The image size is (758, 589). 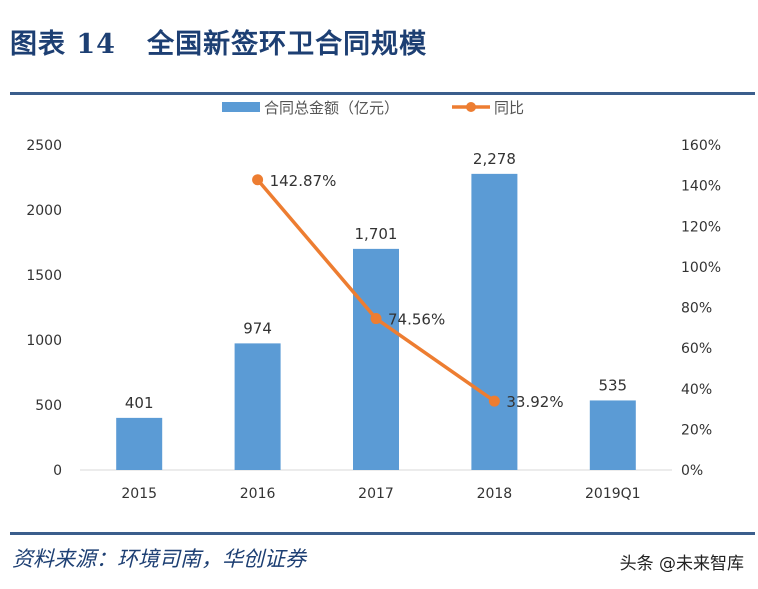 What do you see at coordinates (681, 564) in the screenshot?
I see `watermark: 头条 @未来智库` at bounding box center [681, 564].